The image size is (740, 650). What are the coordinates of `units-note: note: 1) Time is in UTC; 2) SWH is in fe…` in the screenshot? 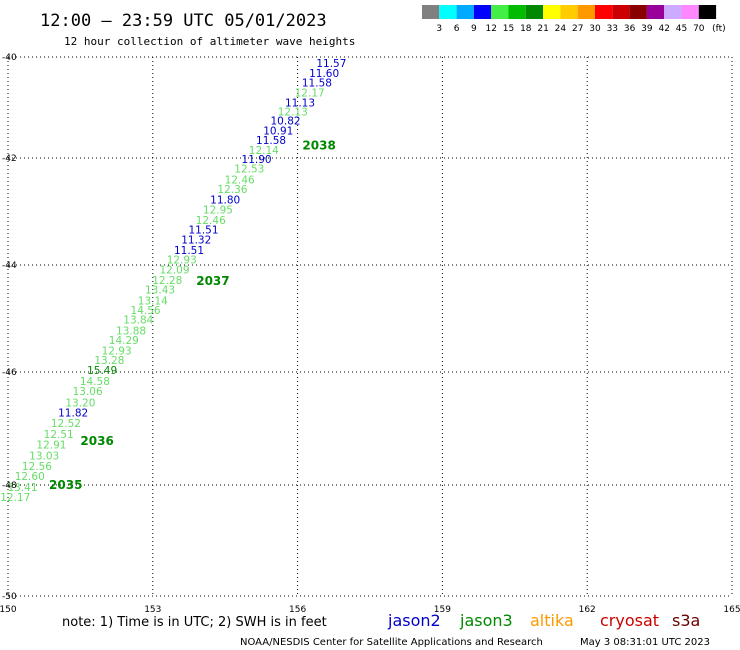 It's located at (194, 622).